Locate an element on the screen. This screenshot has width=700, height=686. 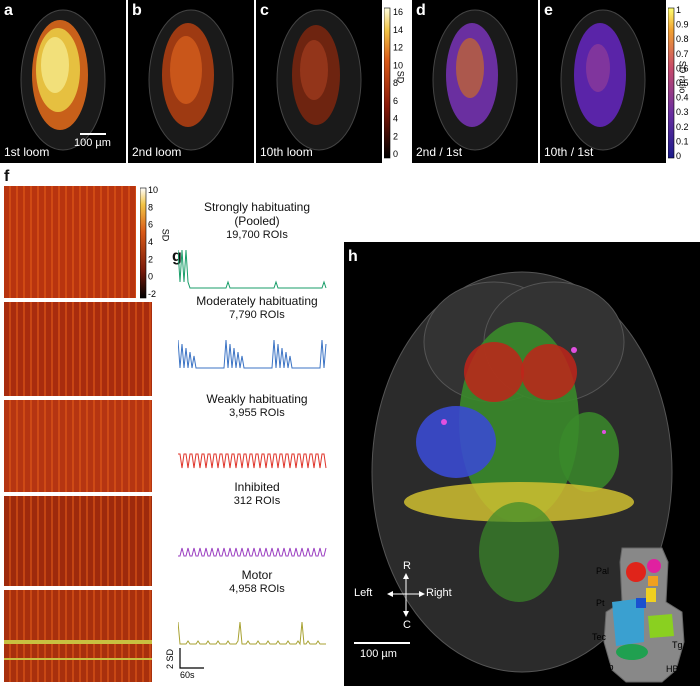
panel-b-caption: 2nd loom is located at coordinates (157, 152).